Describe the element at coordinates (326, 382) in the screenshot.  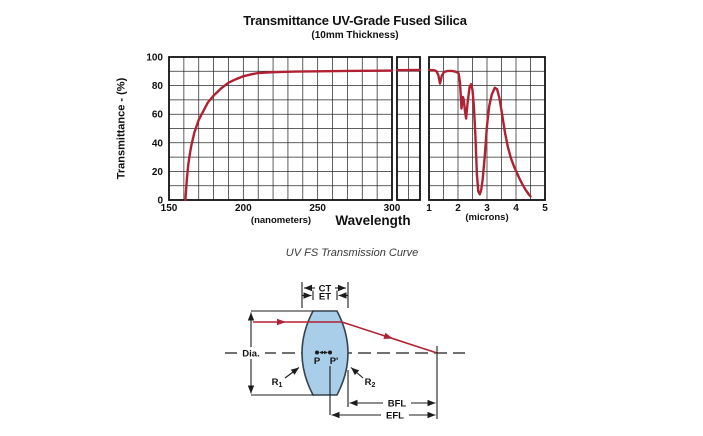
I see `principal-points: P P'` at that location.